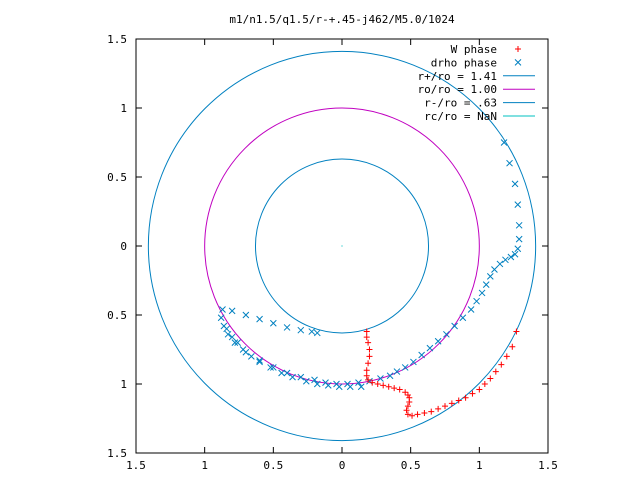 The image size is (640, 480). What do you see at coordinates (548, 465) in the screenshot?
I see `x-tick-label: 1.5` at bounding box center [548, 465].